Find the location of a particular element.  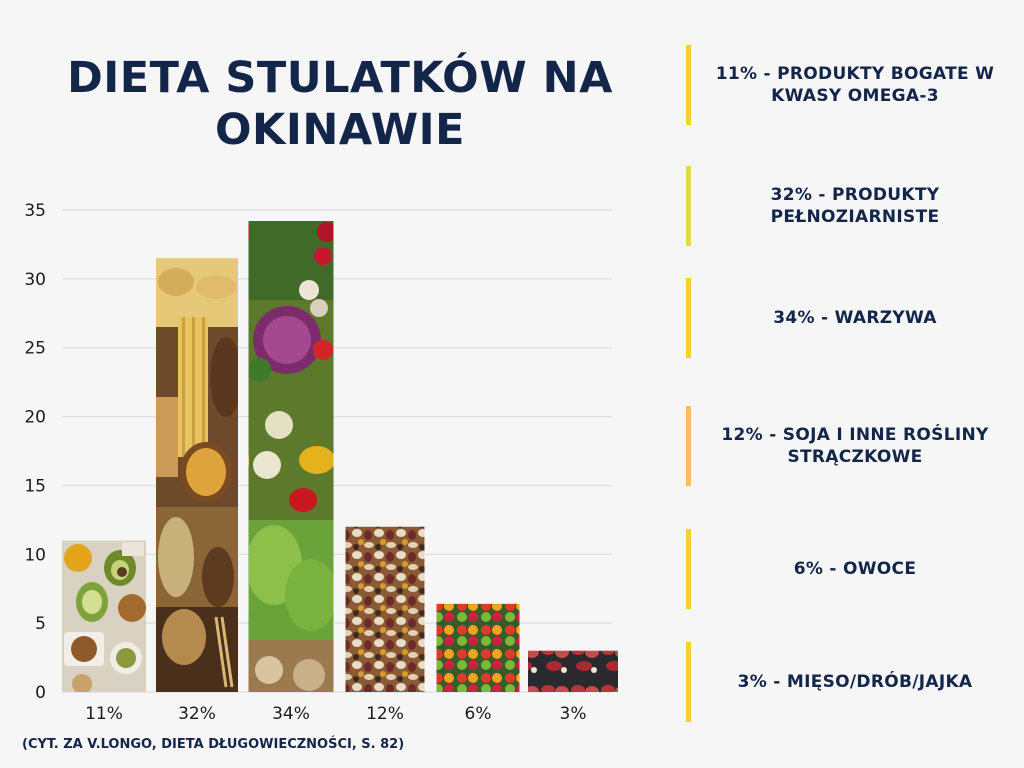

legend-item-legumes: 12% - SOJA I INNE ROŚLINY STRĄCZKOWE is located at coordinates (846, 446).